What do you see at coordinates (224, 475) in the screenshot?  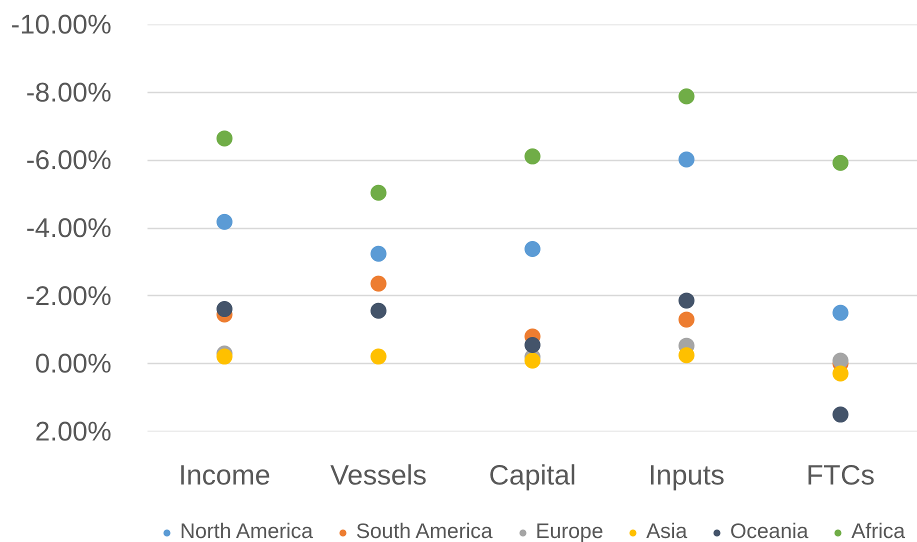 I see `x-tick-label: Income` at bounding box center [224, 475].